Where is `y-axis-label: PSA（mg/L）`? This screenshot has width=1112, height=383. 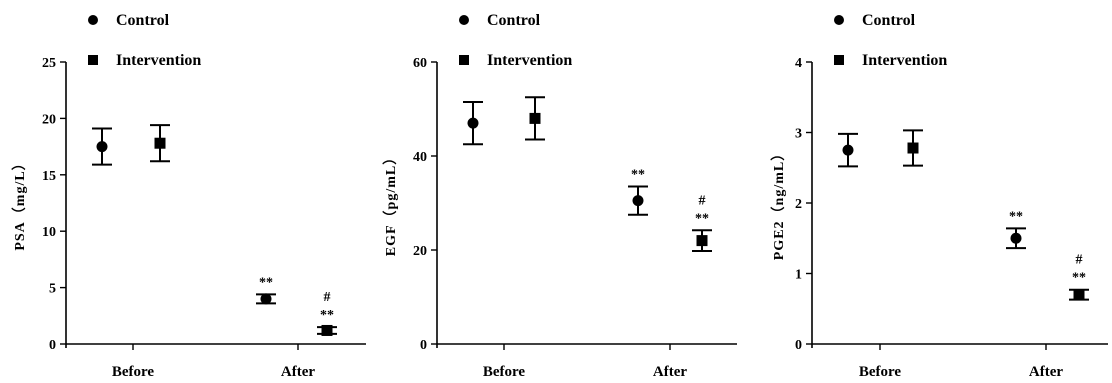 y-axis-label: PSA（mg/L） is located at coordinates (20, 202).